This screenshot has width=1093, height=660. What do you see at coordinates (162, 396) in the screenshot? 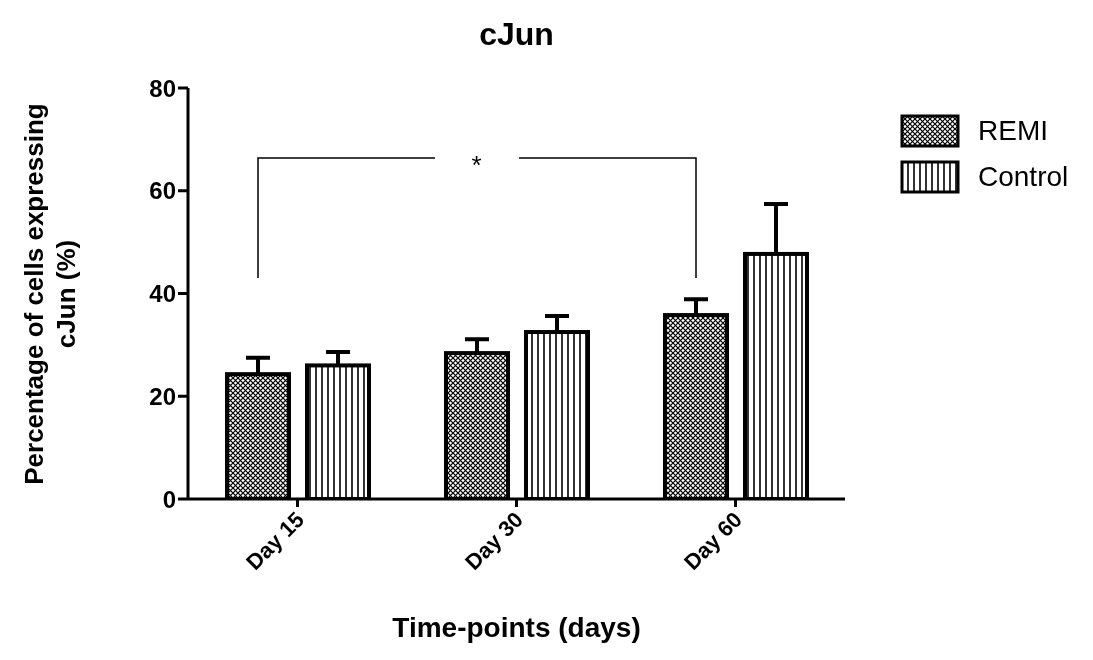
I see `y-tick-label: 20` at bounding box center [162, 396].